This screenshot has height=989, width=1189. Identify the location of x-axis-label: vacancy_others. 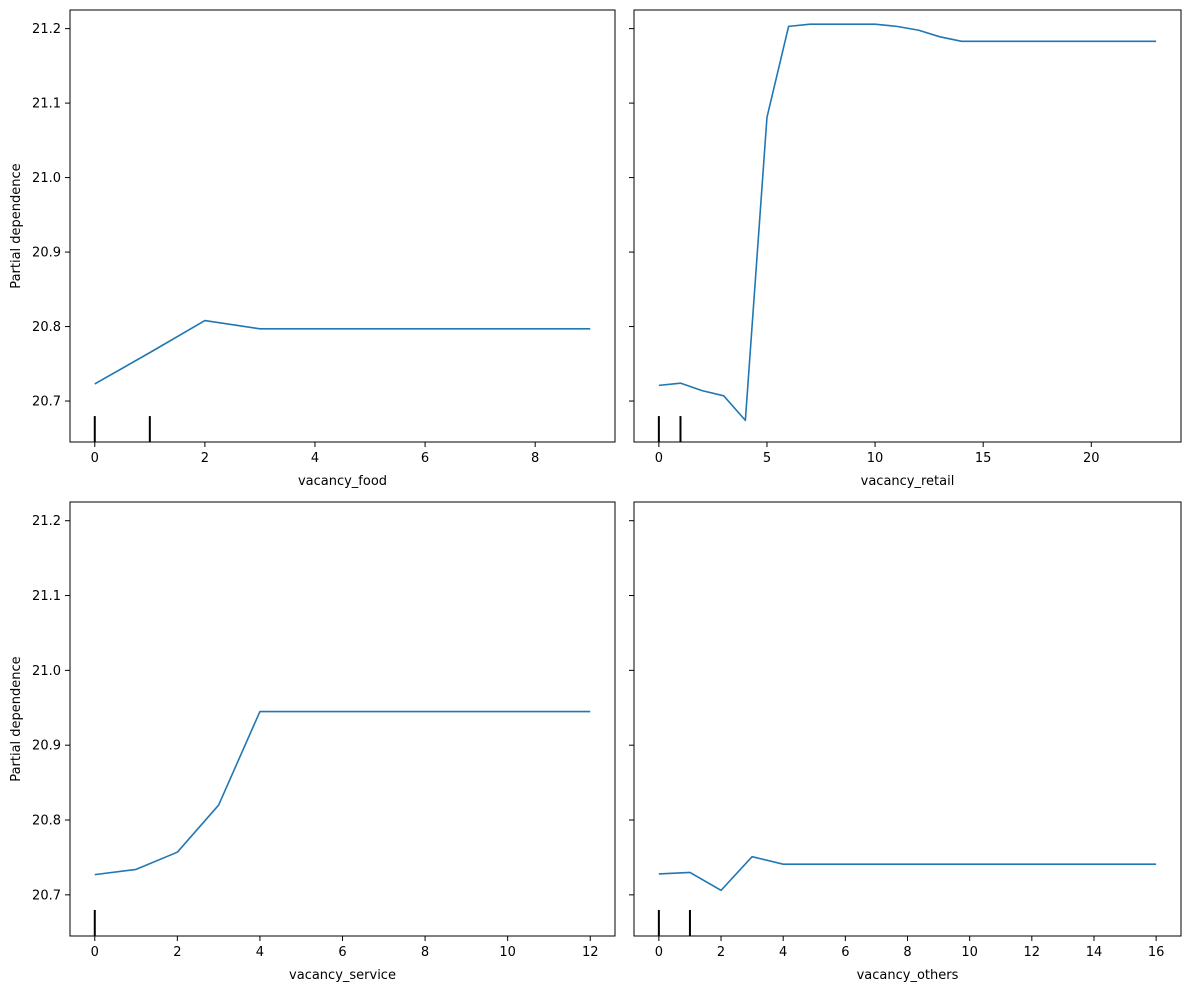
(908, 975).